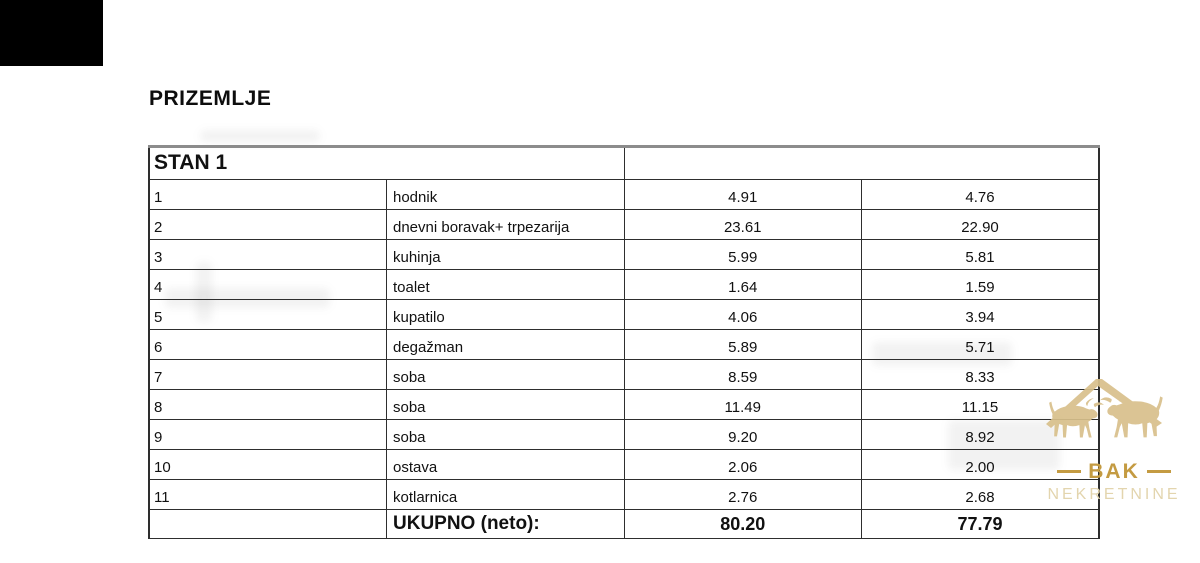 The width and height of the screenshot is (1200, 563). Describe the element at coordinates (980, 464) in the screenshot. I see `area-value-2: 2.00` at that location.